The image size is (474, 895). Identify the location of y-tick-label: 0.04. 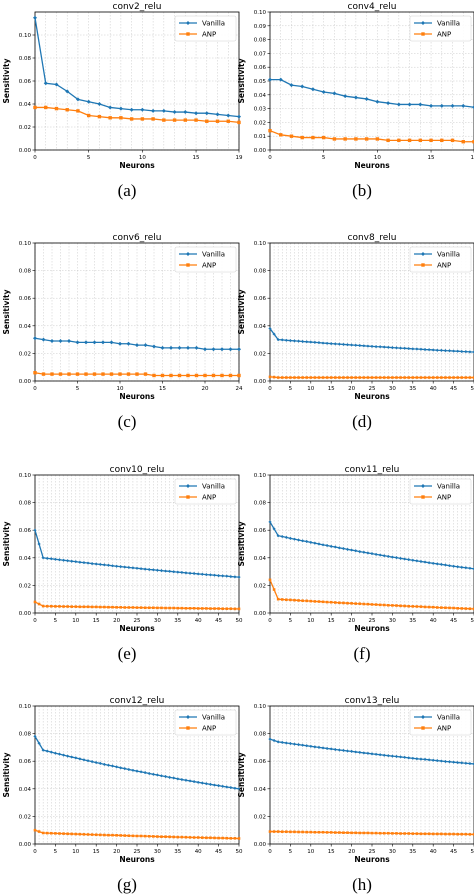
(260, 790).